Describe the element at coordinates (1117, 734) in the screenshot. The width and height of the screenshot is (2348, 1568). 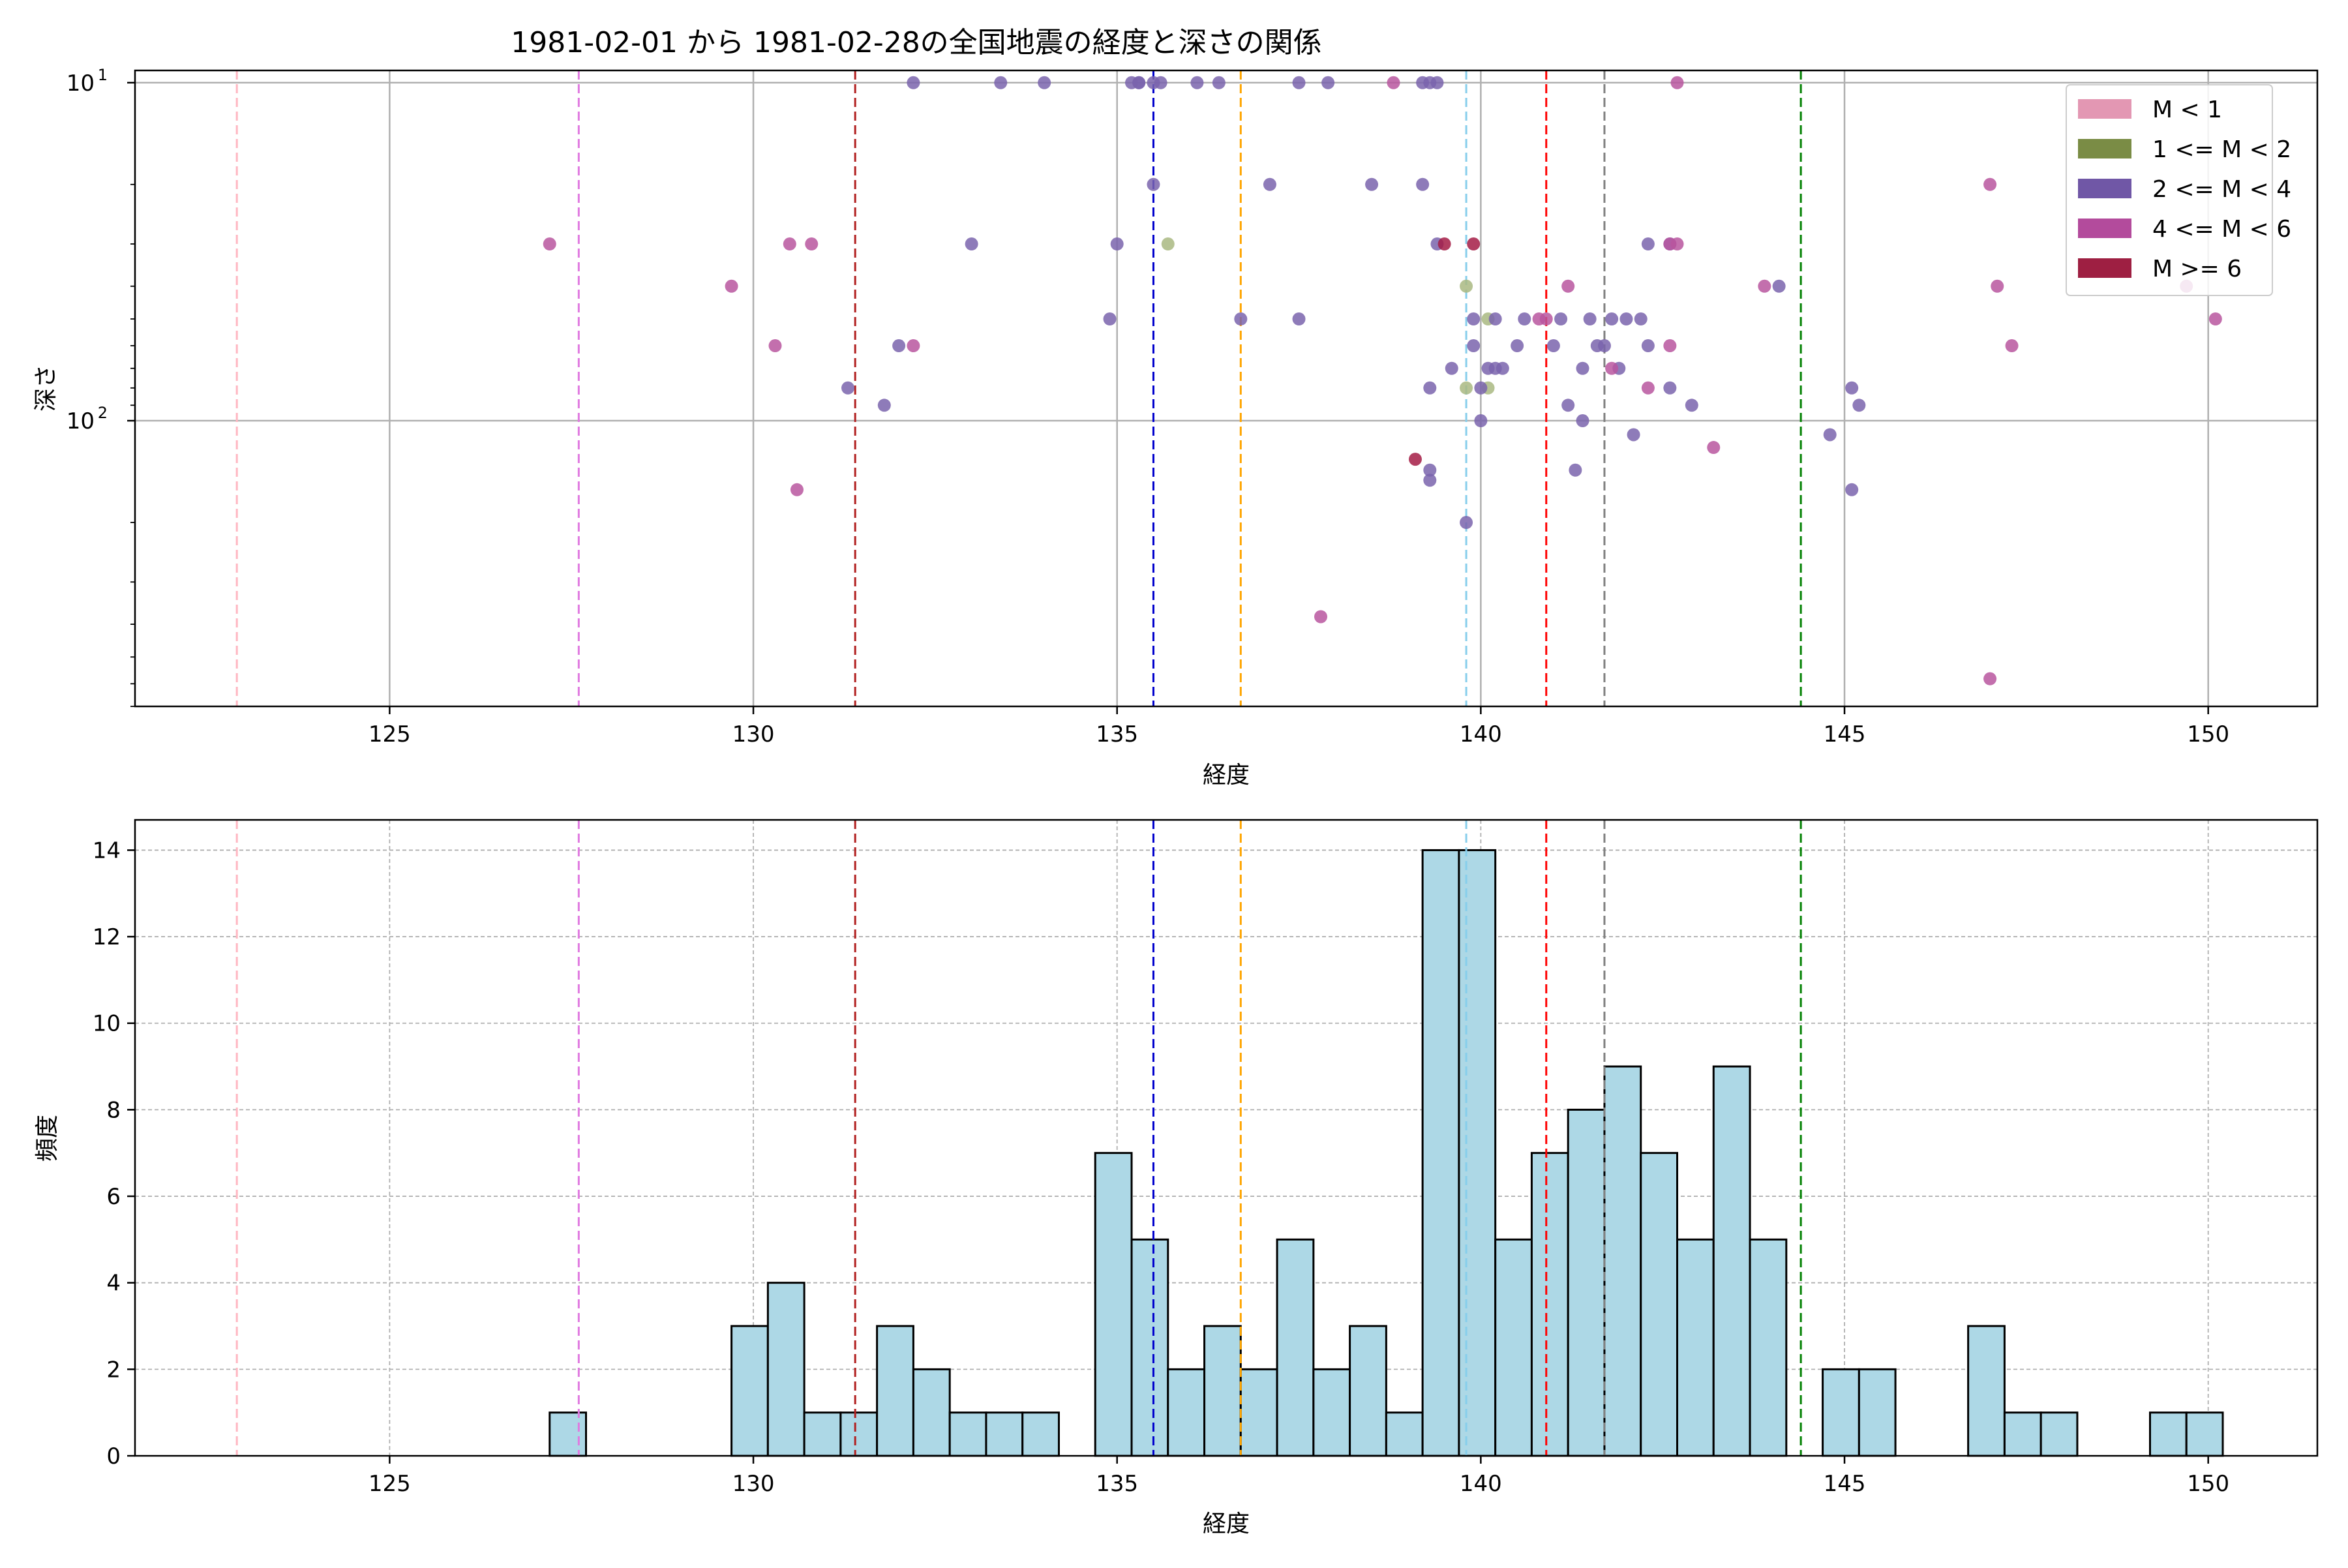
I see `scatter-x-tick-label: 135` at that location.